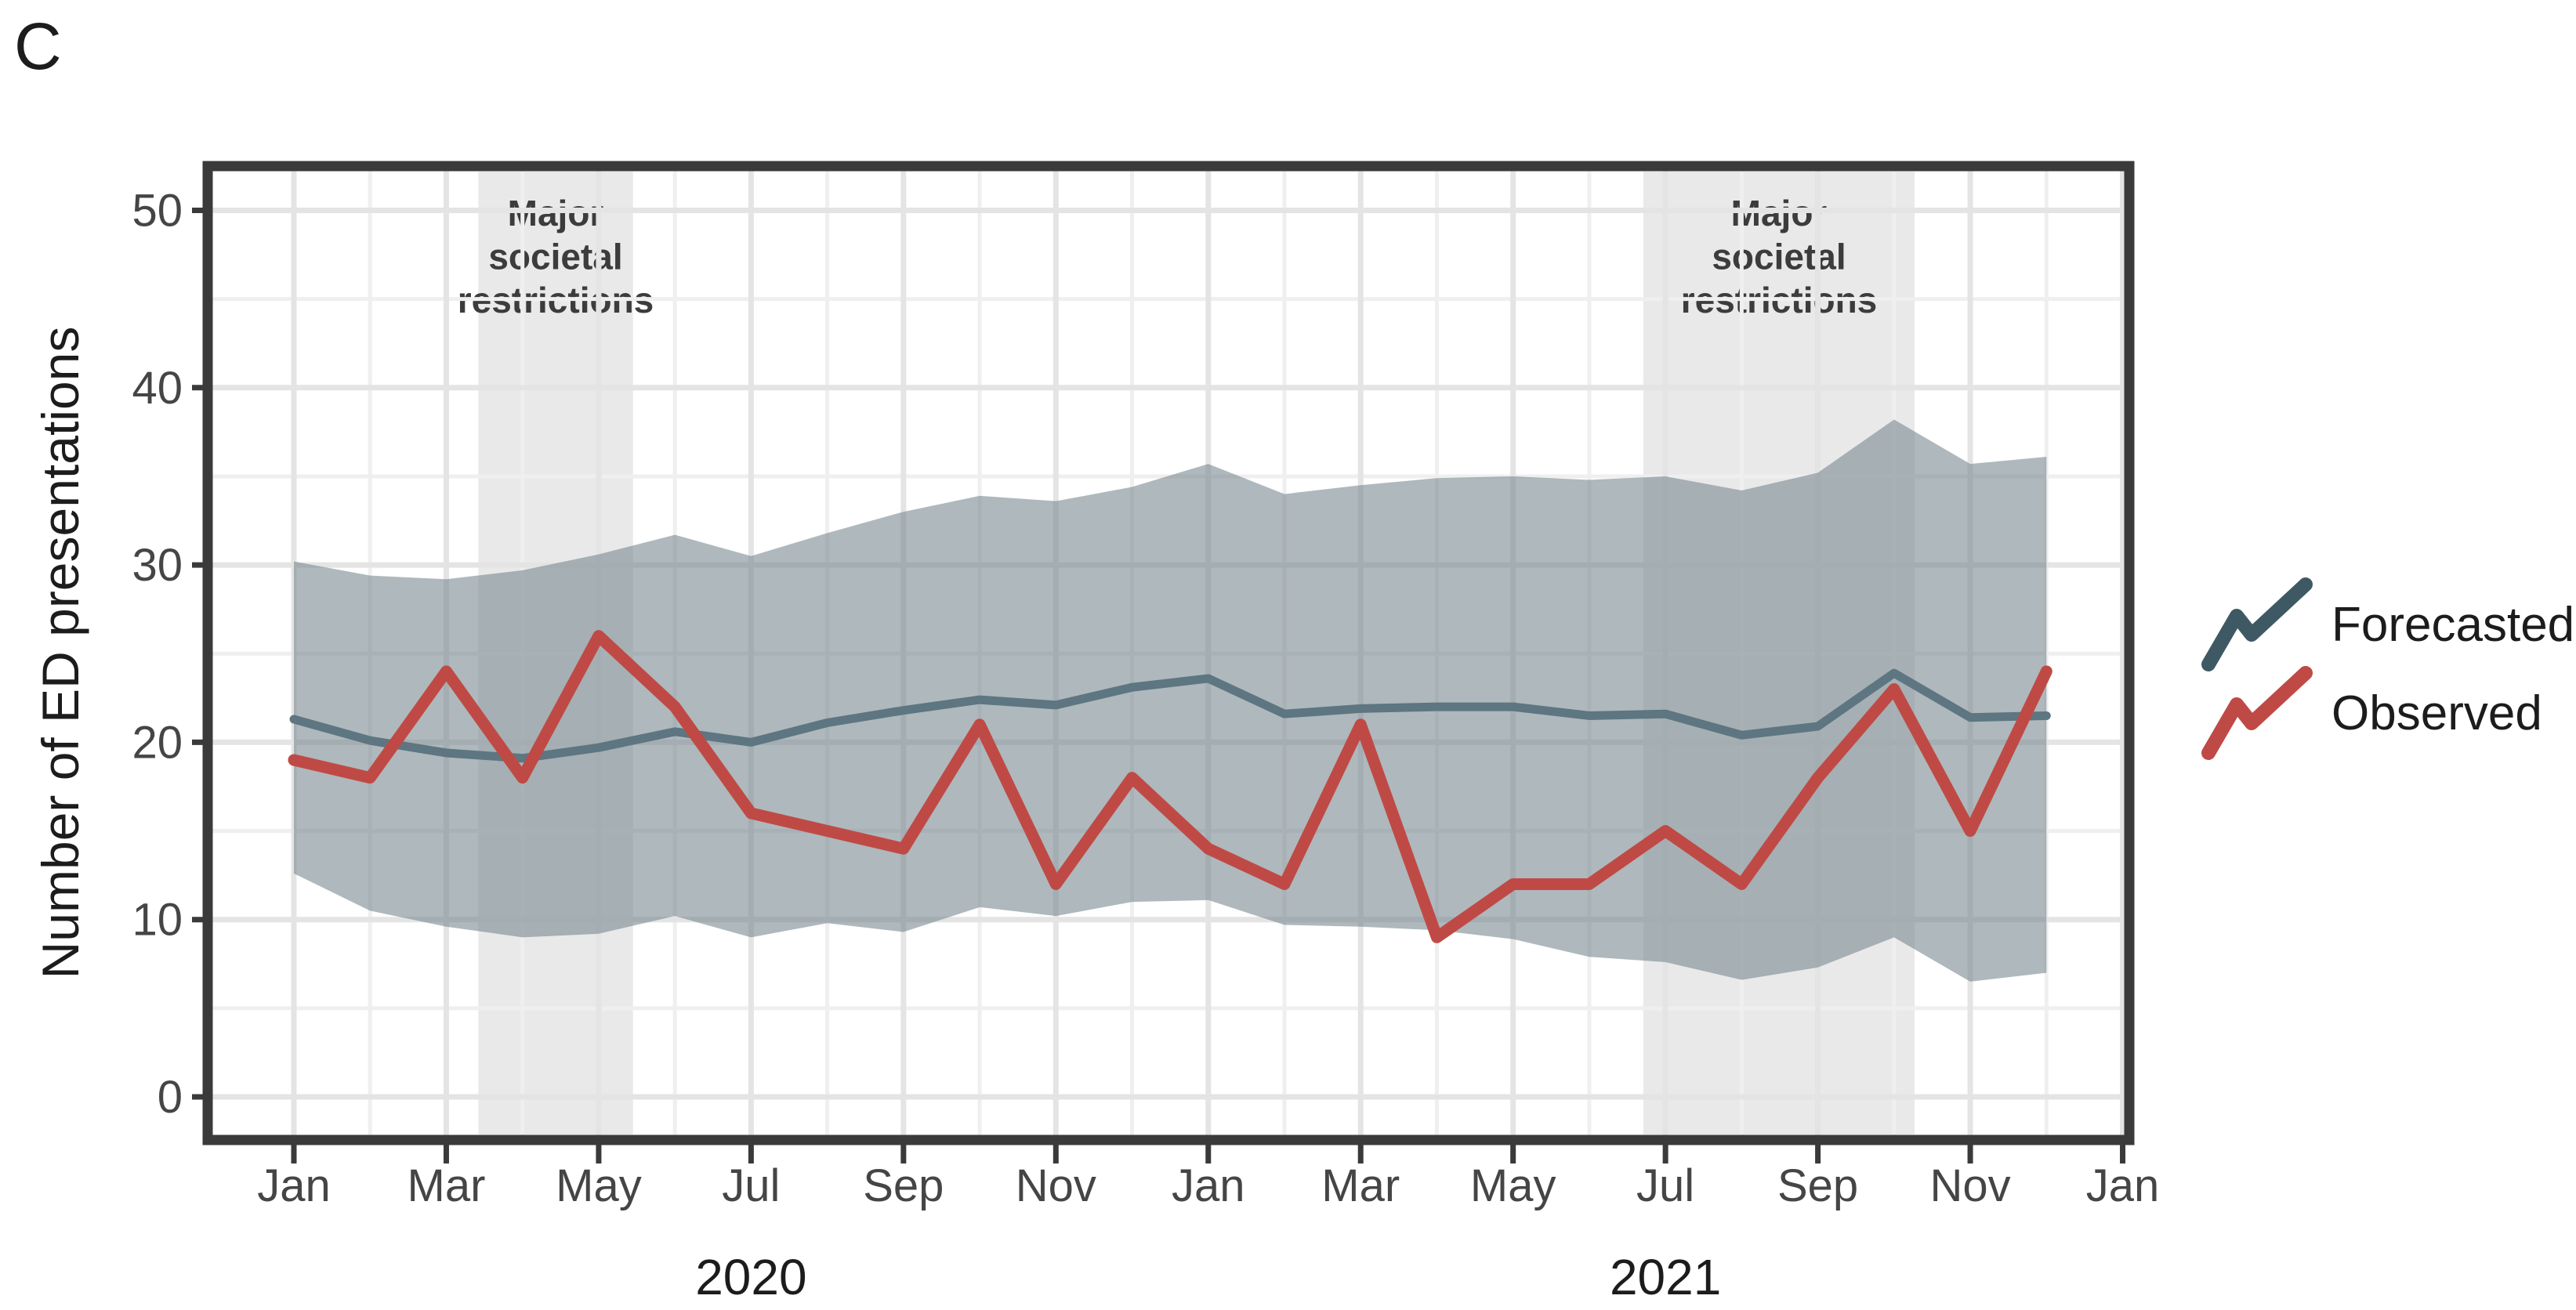  I want to click on legend-label: Observed, so click(2436, 713).